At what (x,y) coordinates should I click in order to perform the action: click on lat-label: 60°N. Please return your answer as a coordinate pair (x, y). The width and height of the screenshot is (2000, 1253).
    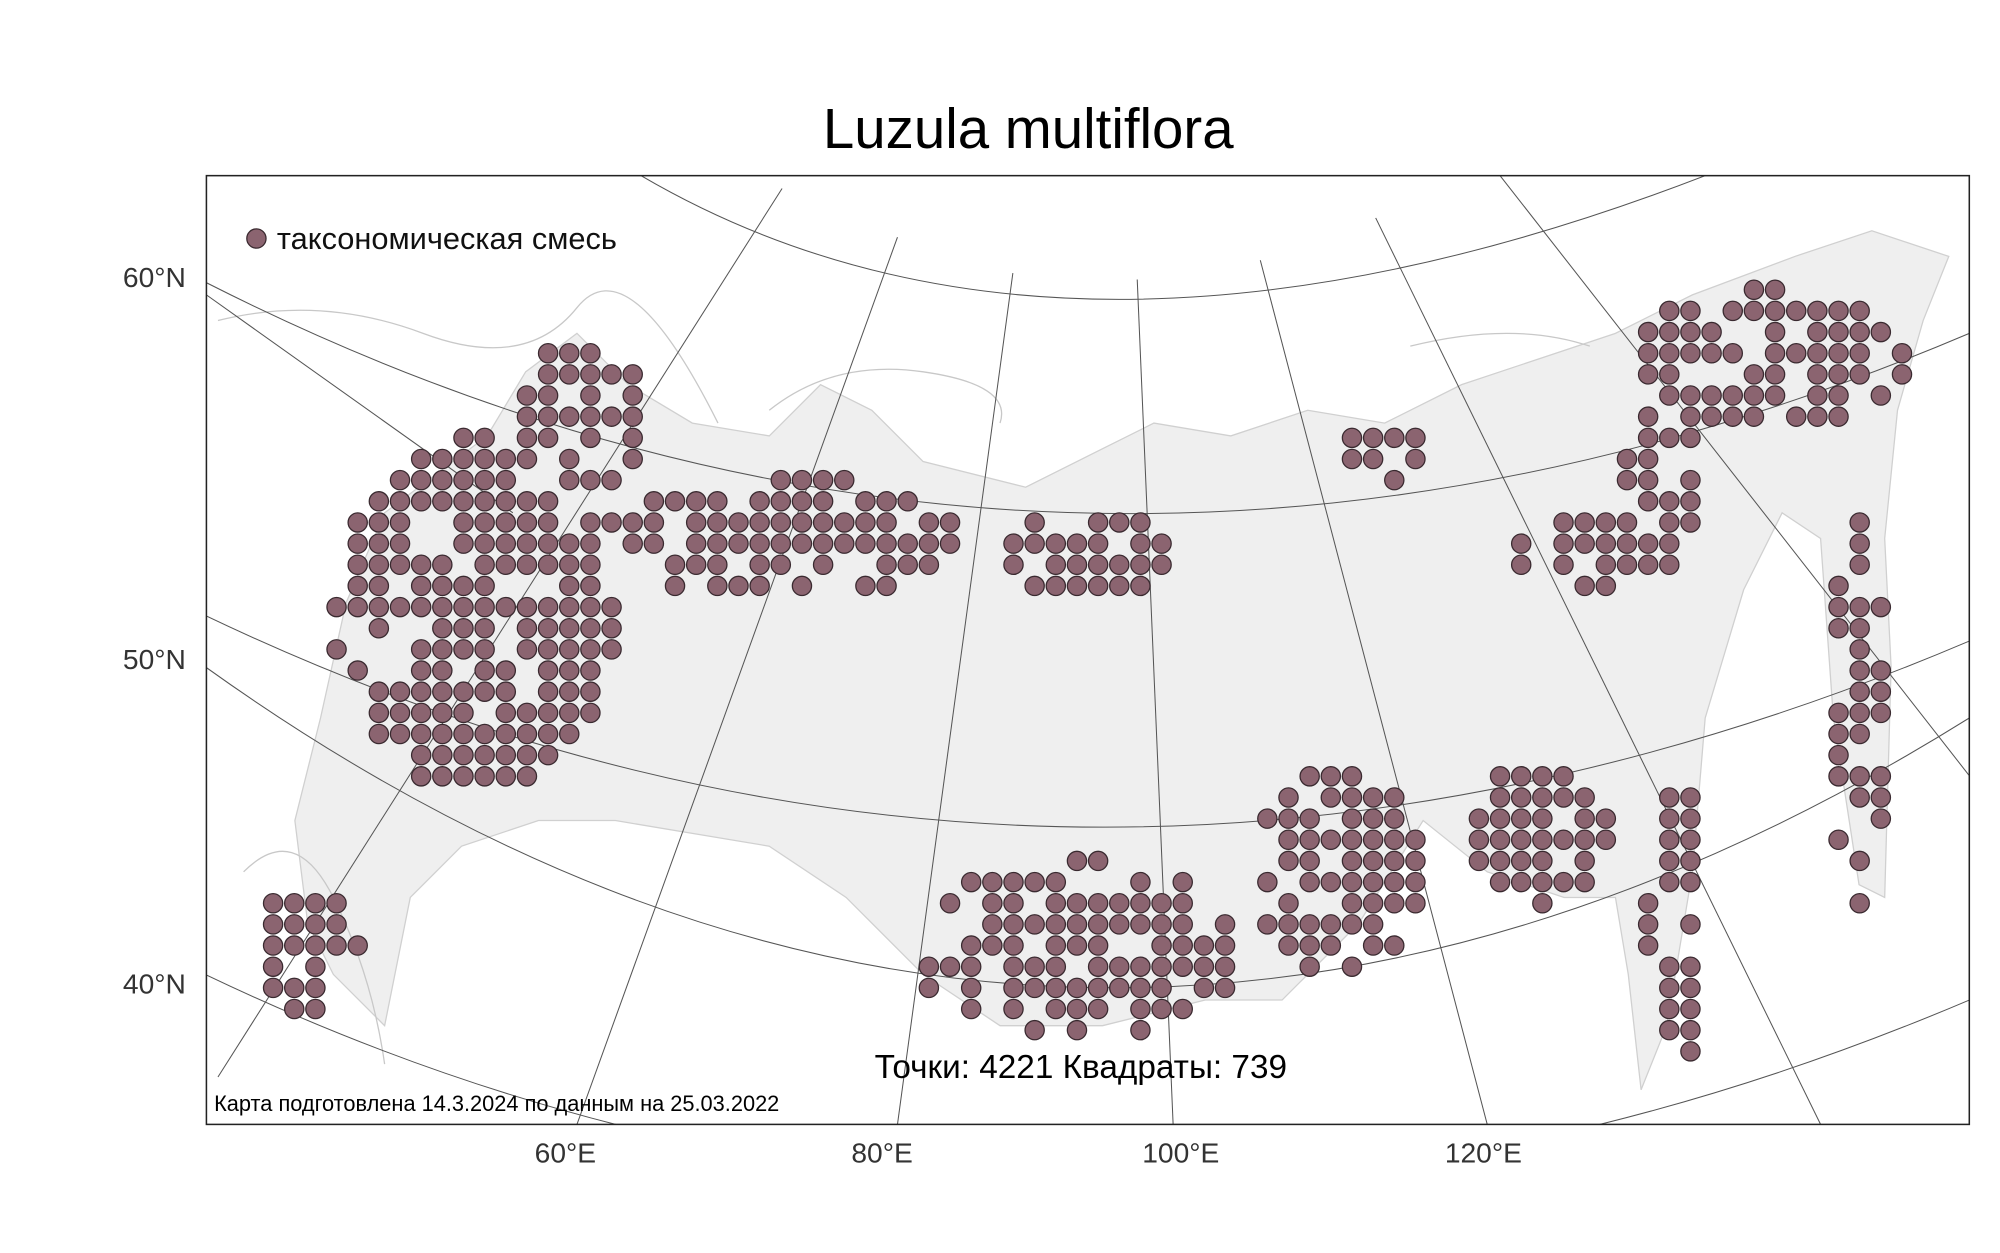
    Looking at the image, I should click on (154, 277).